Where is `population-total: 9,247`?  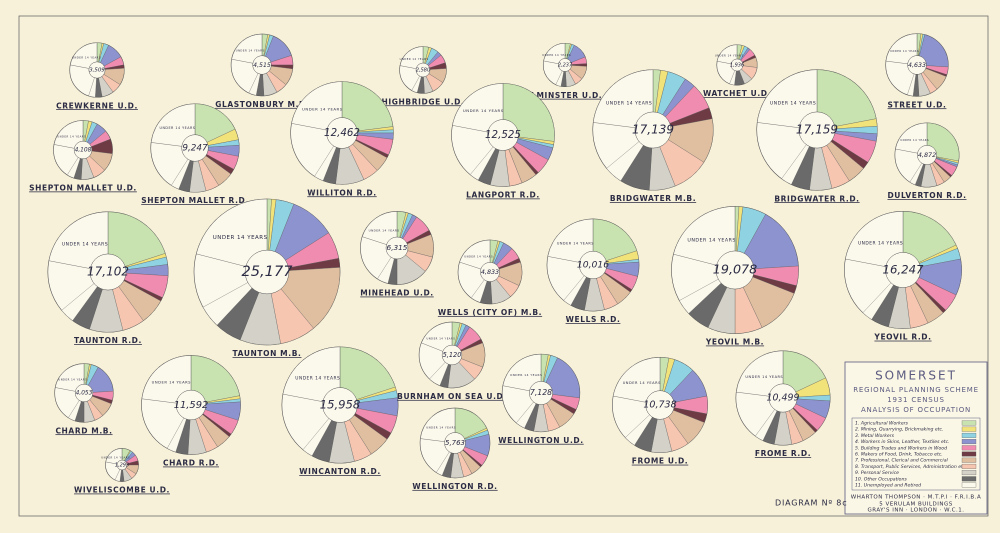
population-total: 9,247 is located at coordinates (195, 149).